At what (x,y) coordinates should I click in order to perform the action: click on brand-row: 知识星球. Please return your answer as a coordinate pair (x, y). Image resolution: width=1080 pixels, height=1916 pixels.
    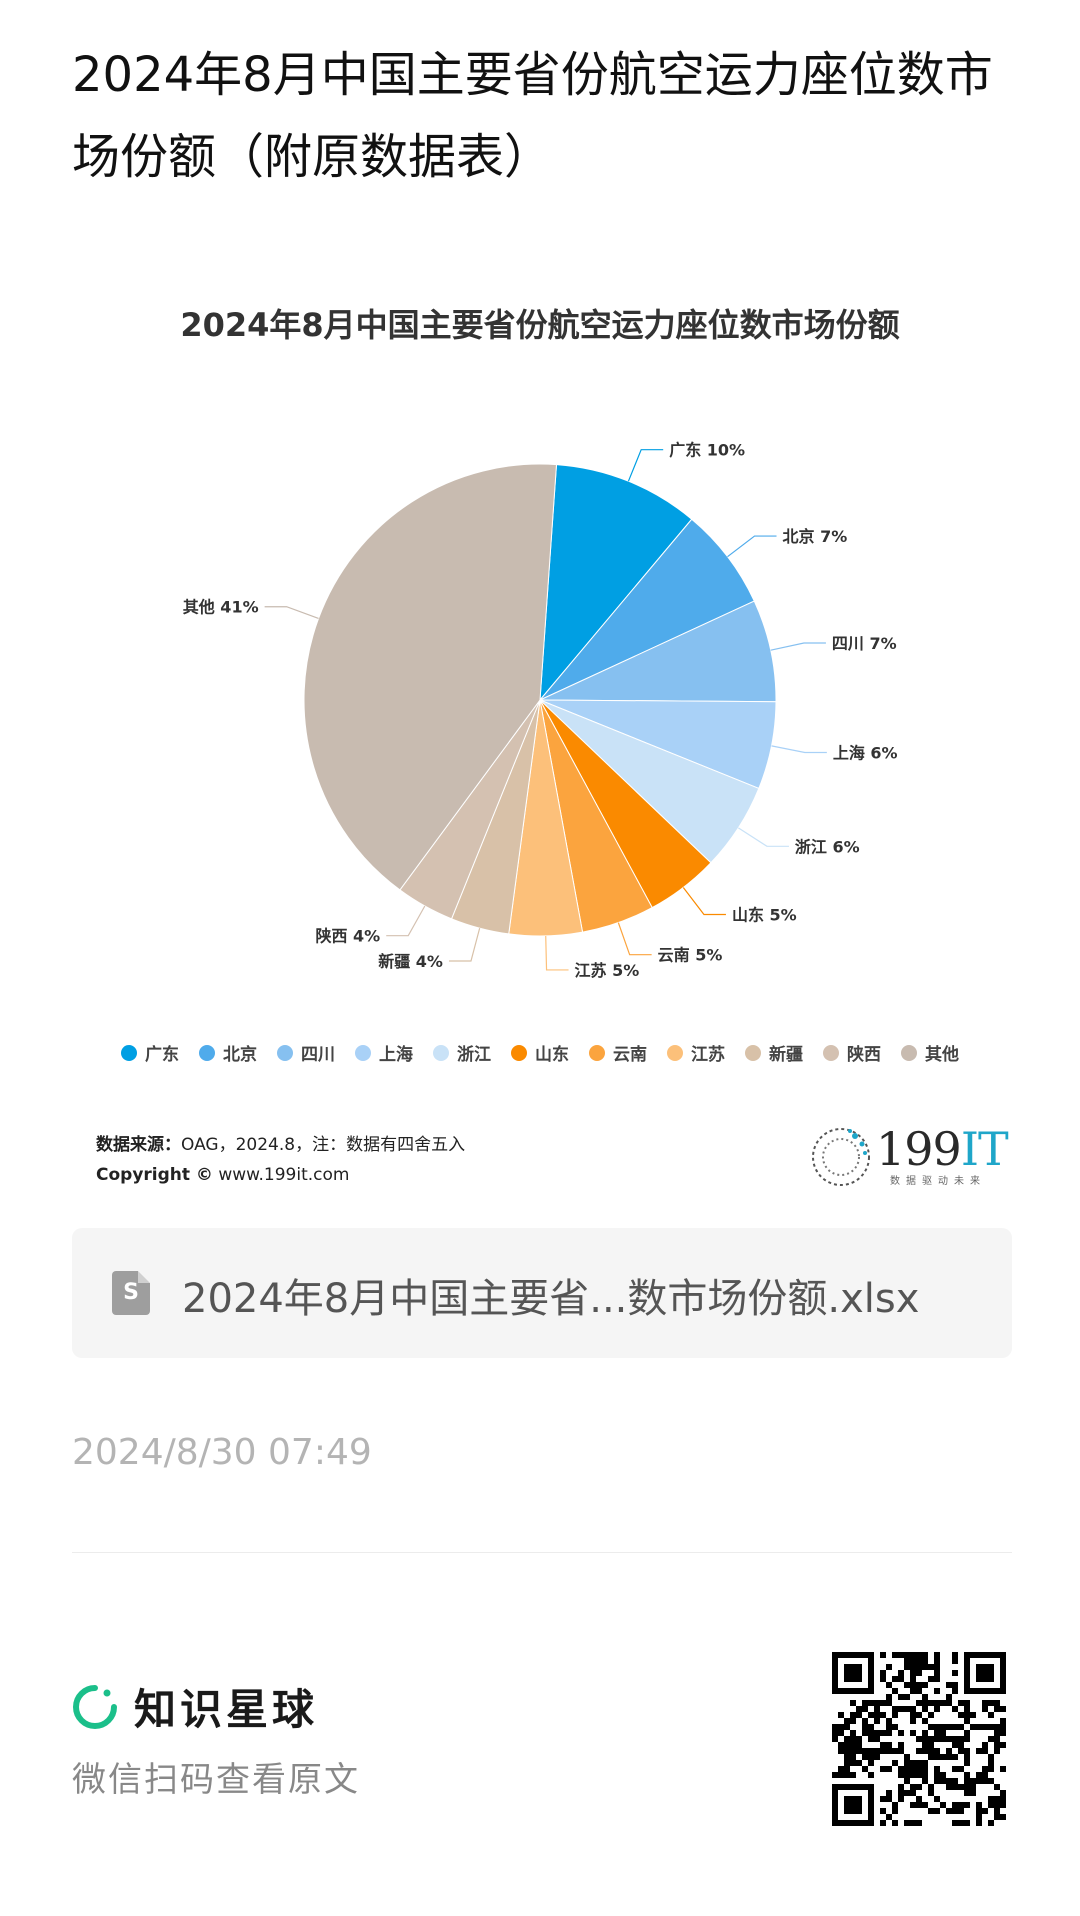
    Looking at the image, I should click on (195, 1706).